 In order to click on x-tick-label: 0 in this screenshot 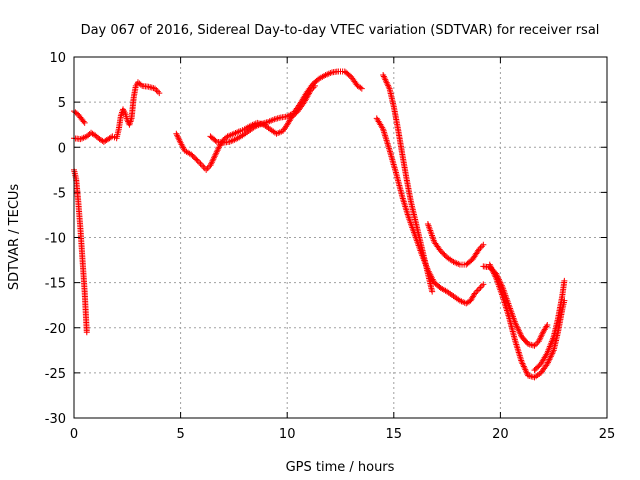, I will do `click(74, 434)`.